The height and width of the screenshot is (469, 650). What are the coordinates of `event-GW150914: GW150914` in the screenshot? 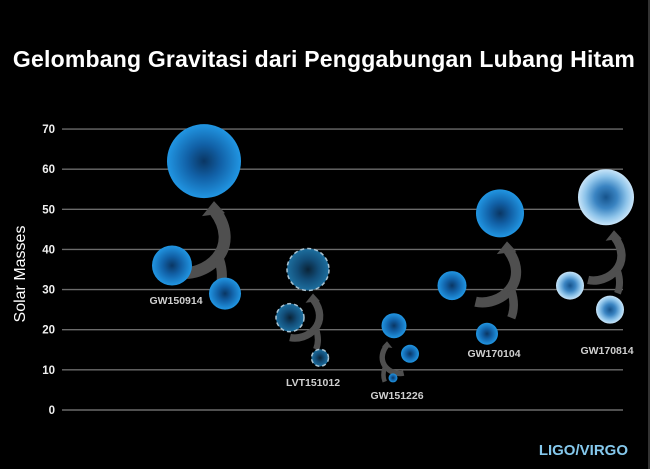 It's located at (195, 217).